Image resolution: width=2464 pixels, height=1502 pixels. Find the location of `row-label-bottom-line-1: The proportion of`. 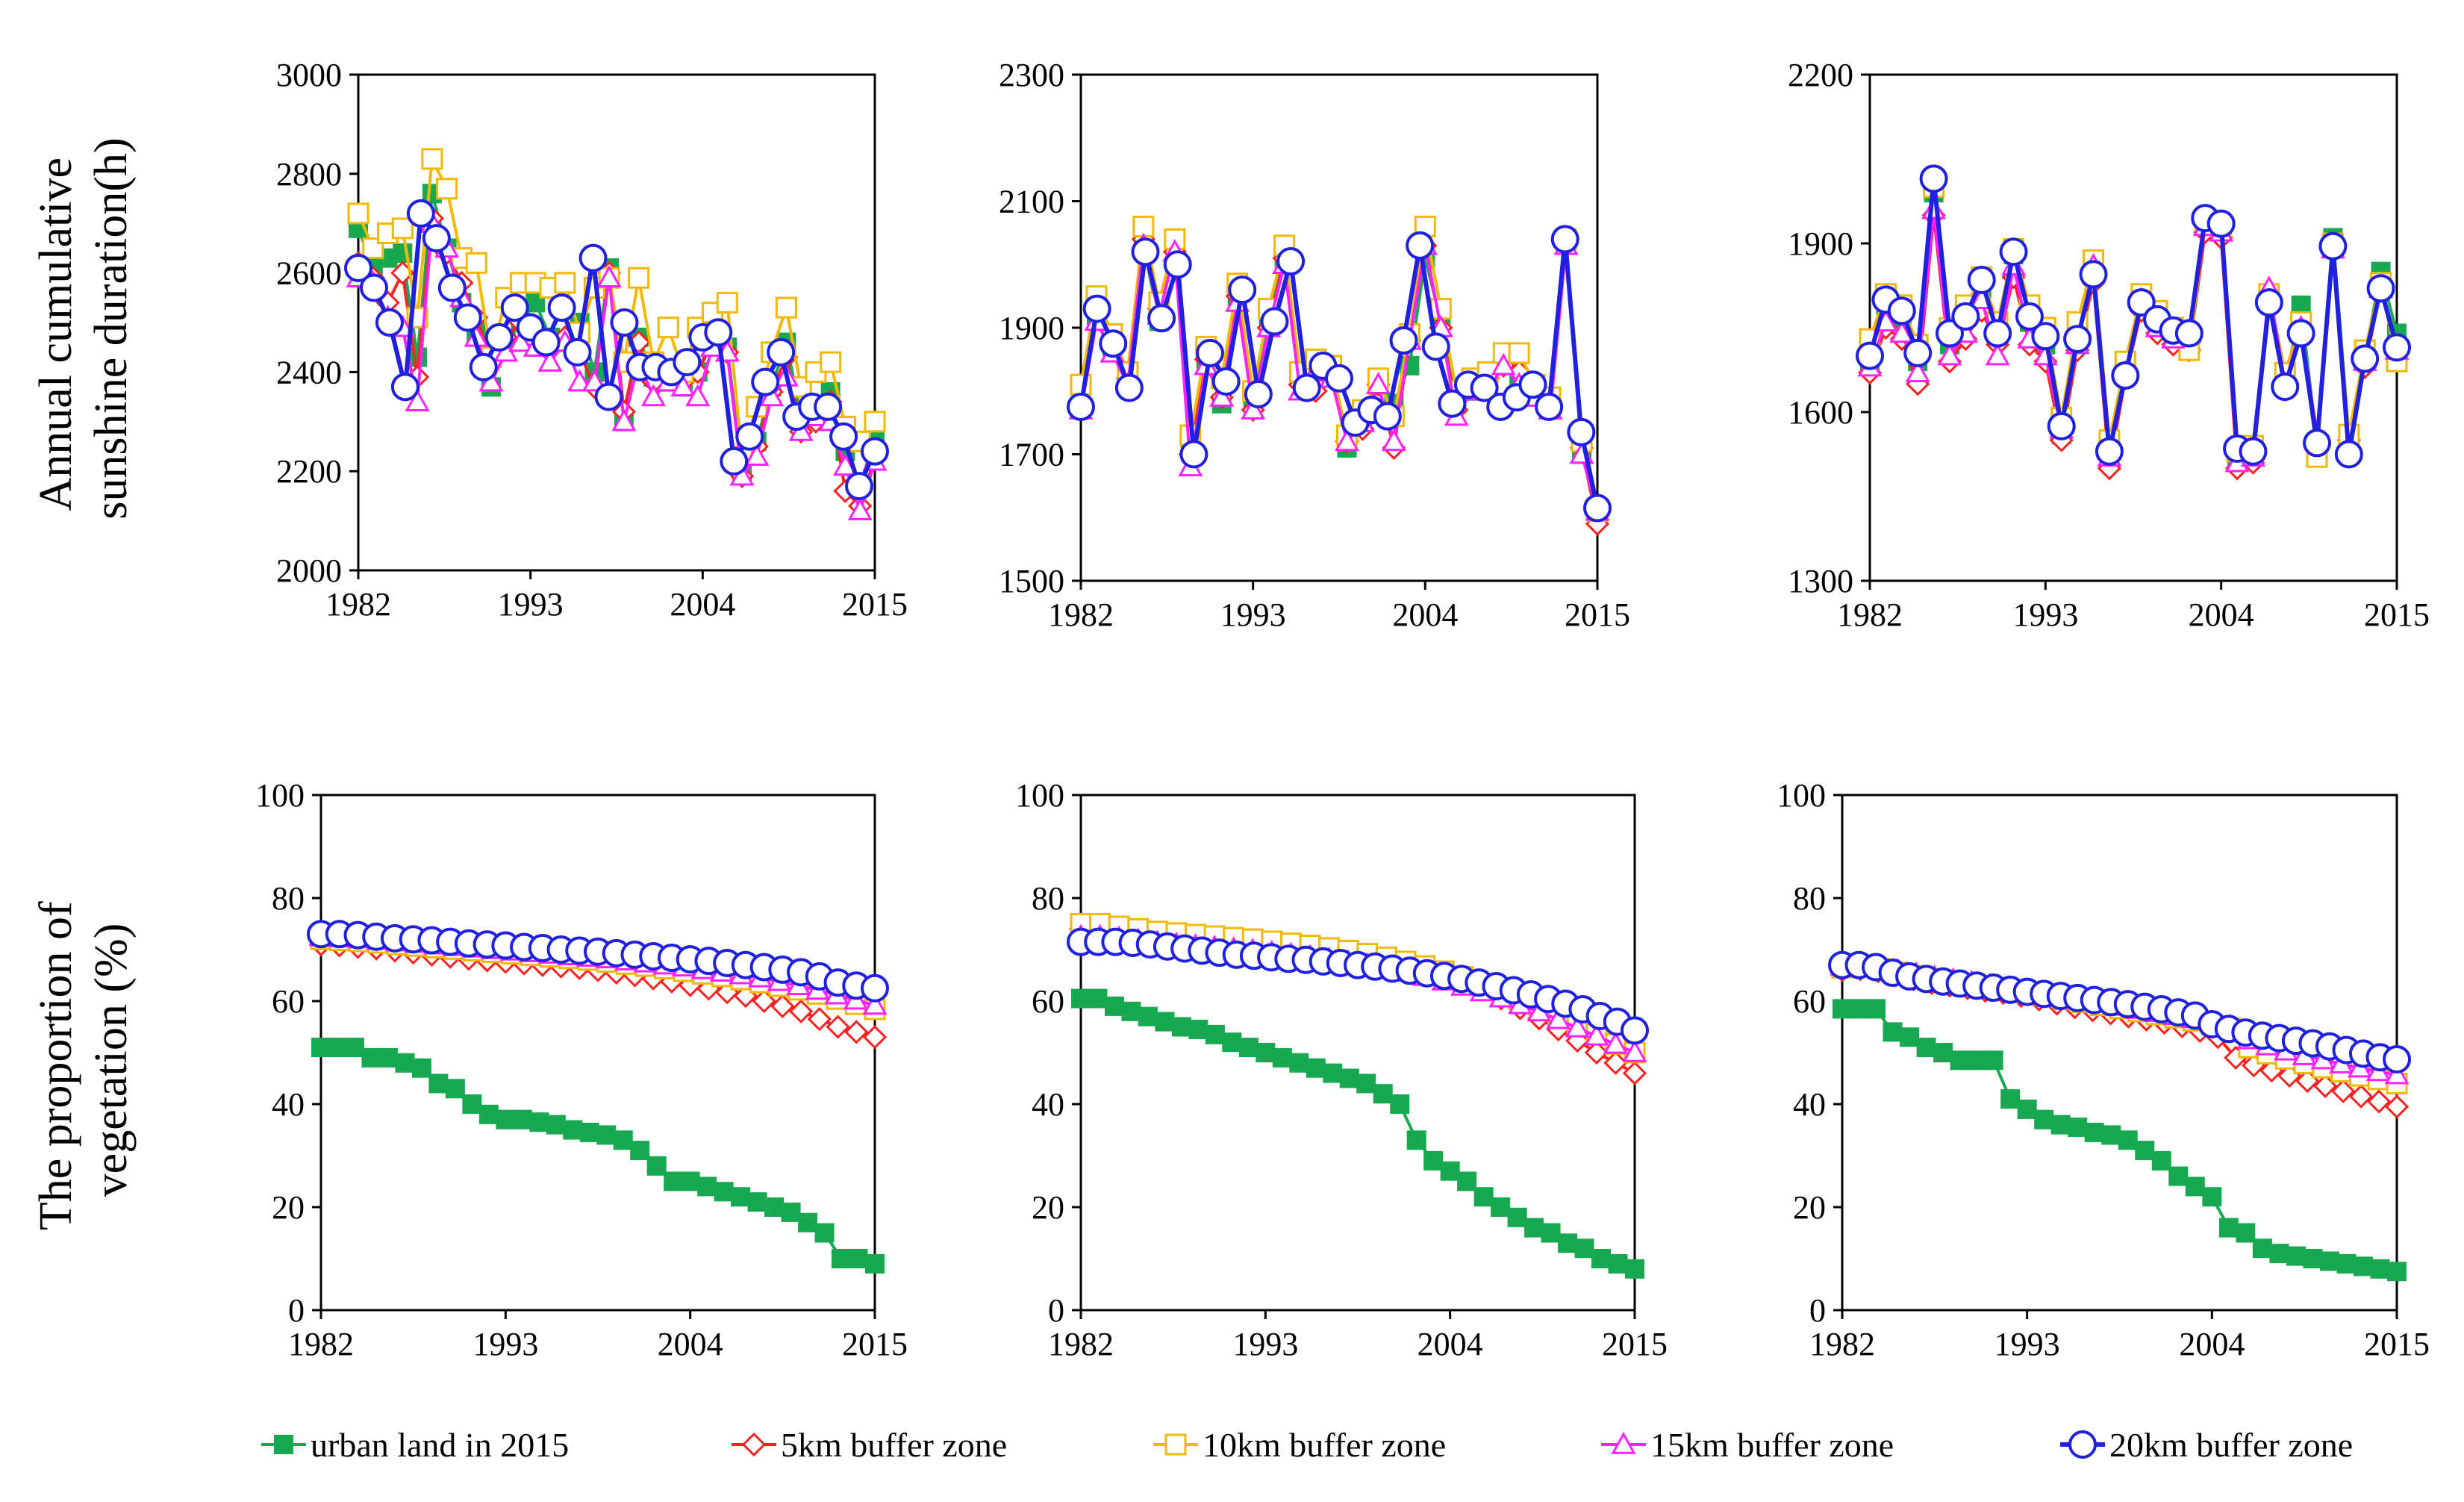

row-label-bottom-line-1: The proportion of is located at coordinates (56, 1065).